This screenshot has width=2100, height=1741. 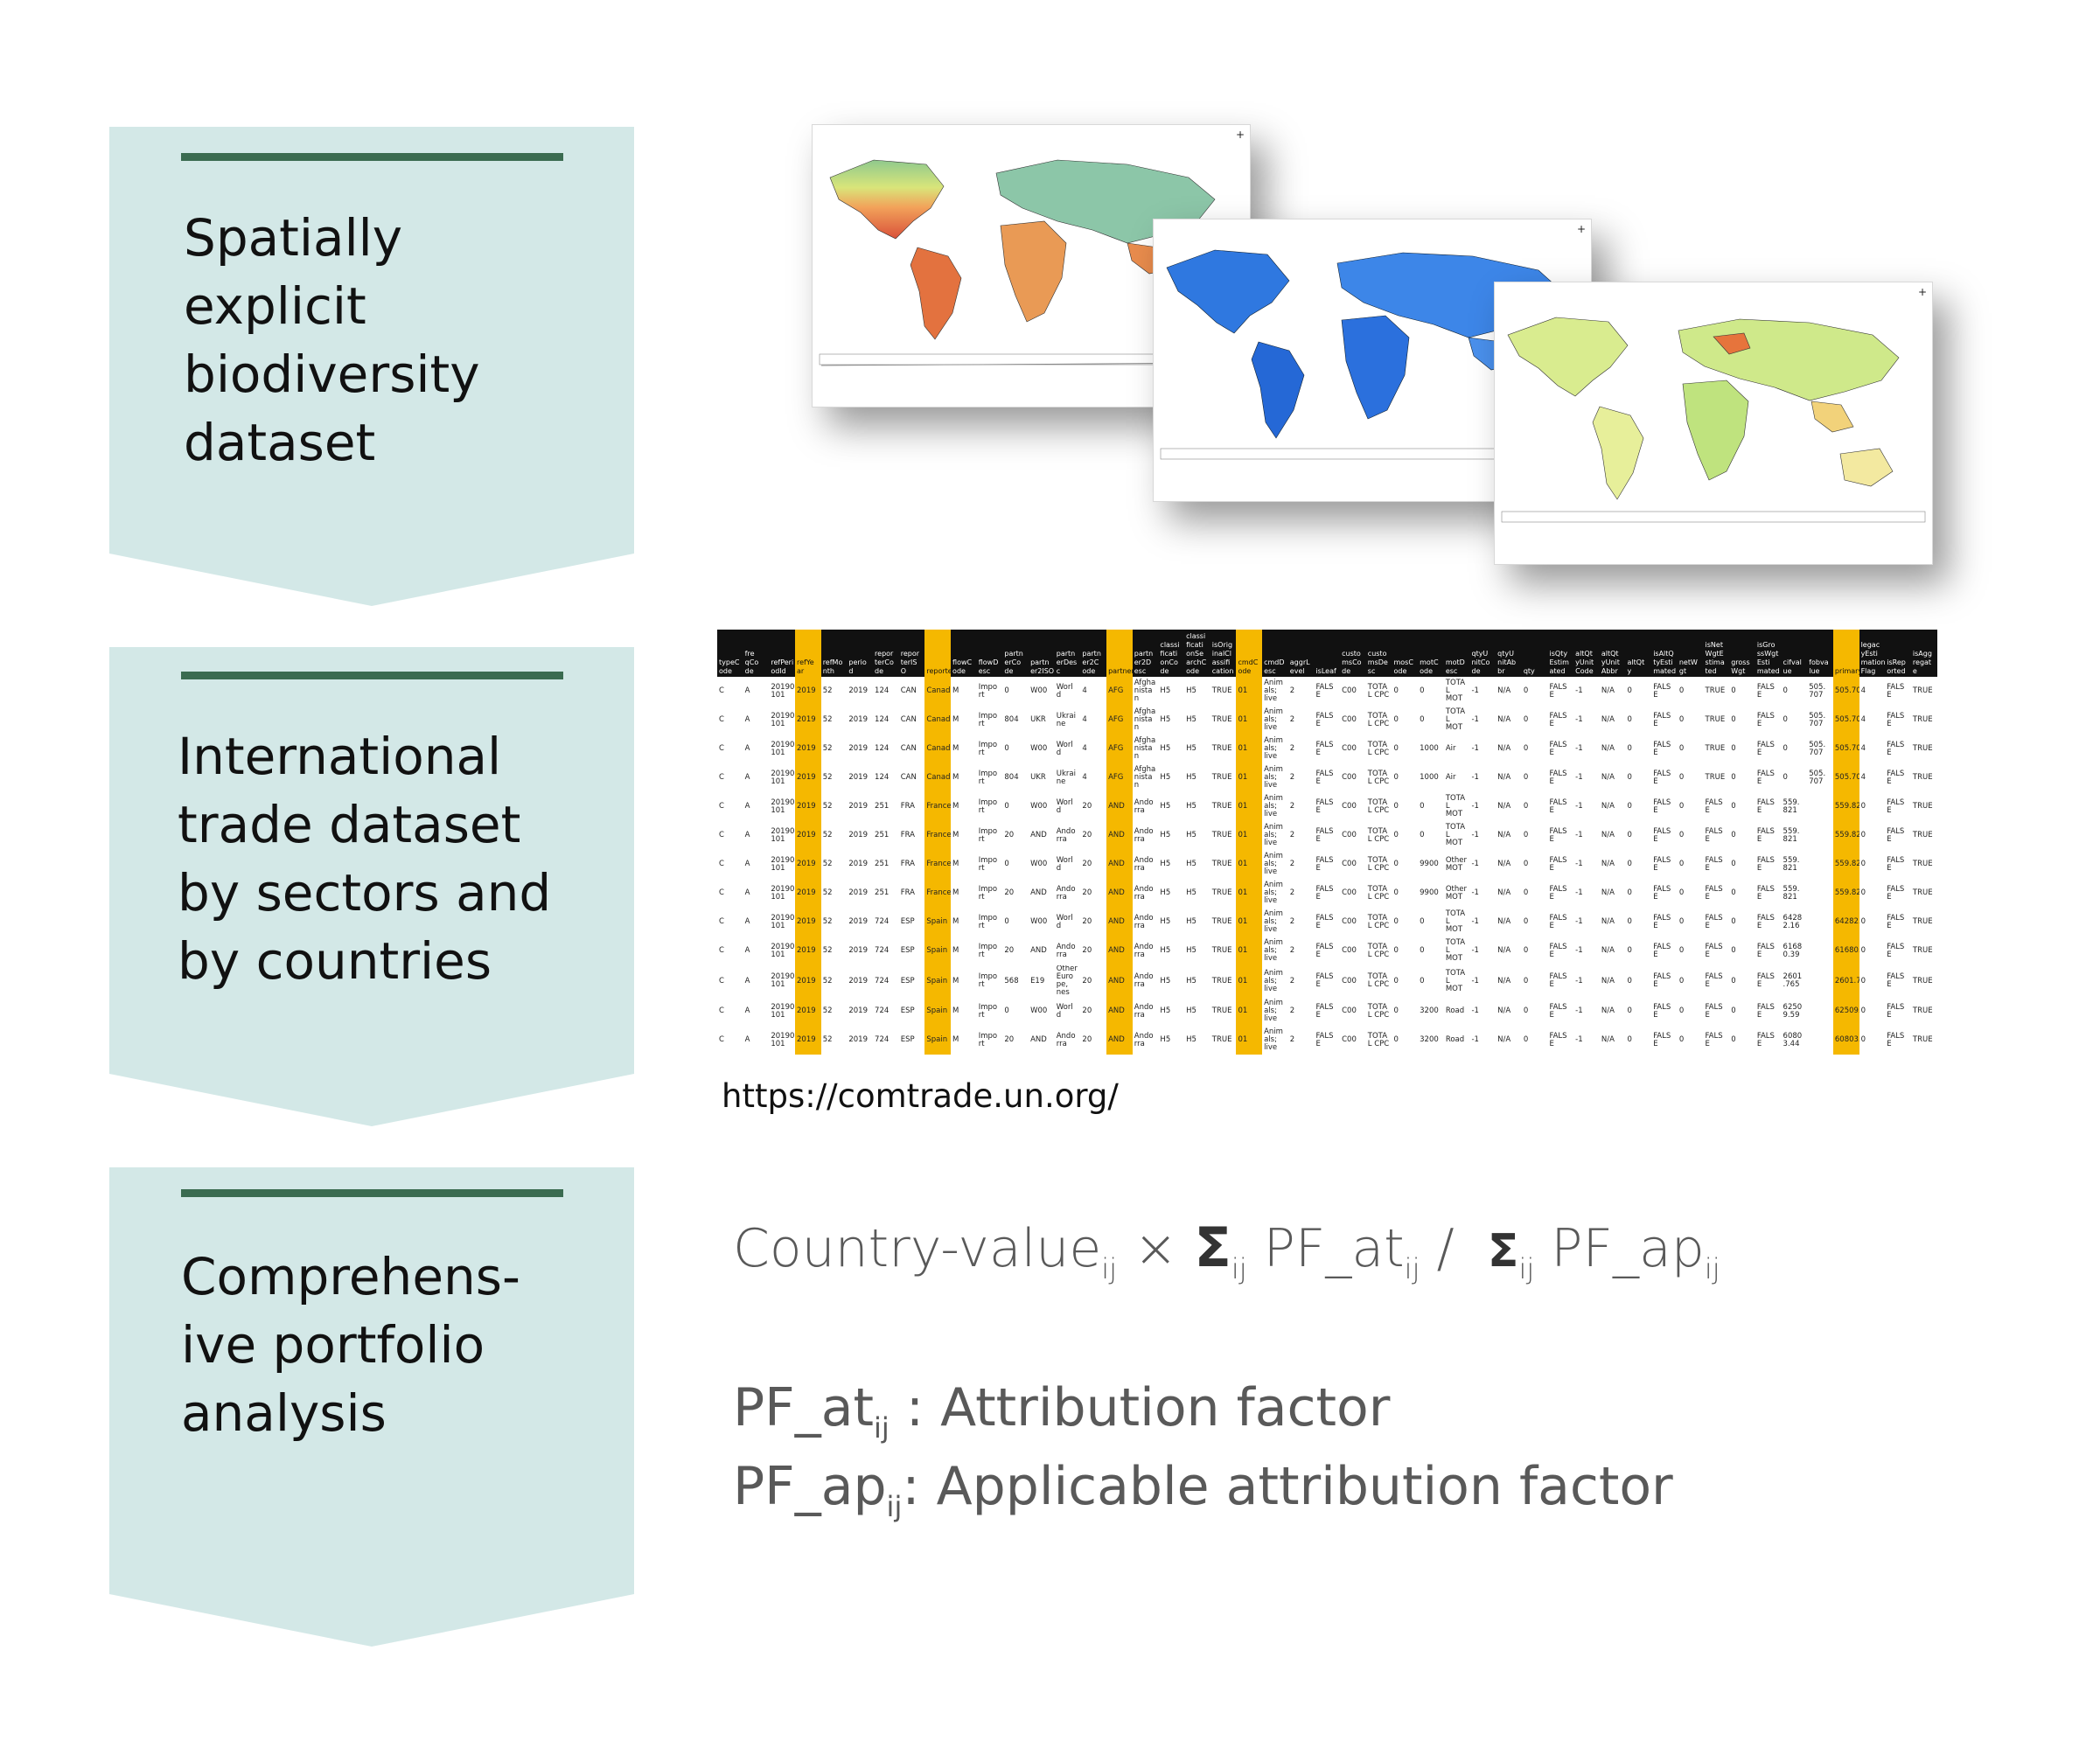 What do you see at coordinates (1794, 922) in the screenshot?
I see `table-cell: 6428 2.16` at bounding box center [1794, 922].